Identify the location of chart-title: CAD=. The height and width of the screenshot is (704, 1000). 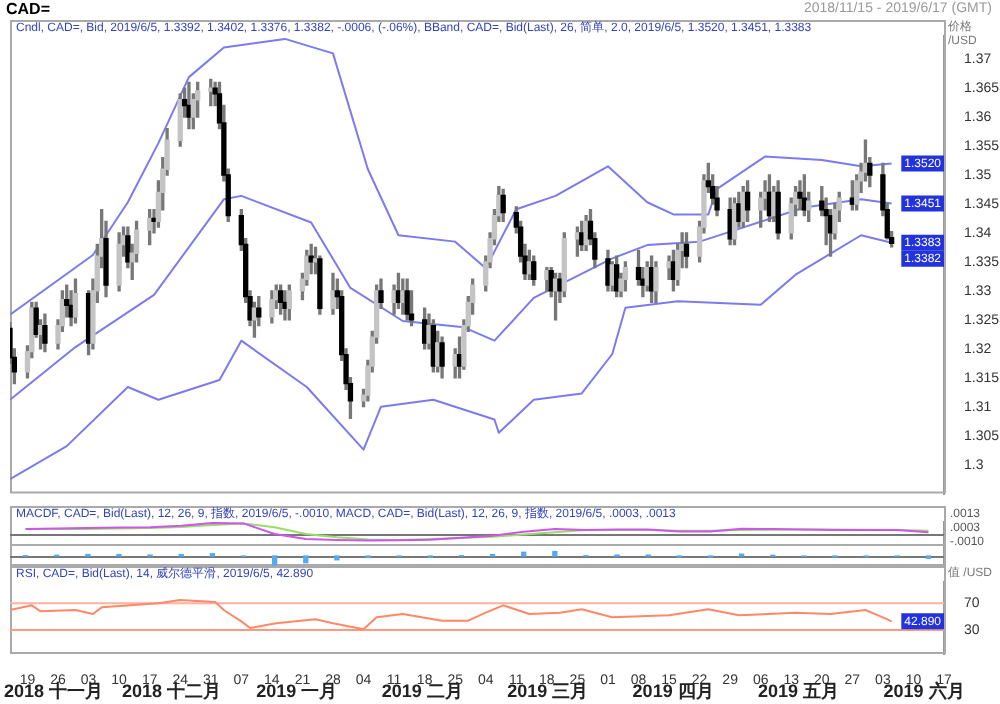
(28, 10).